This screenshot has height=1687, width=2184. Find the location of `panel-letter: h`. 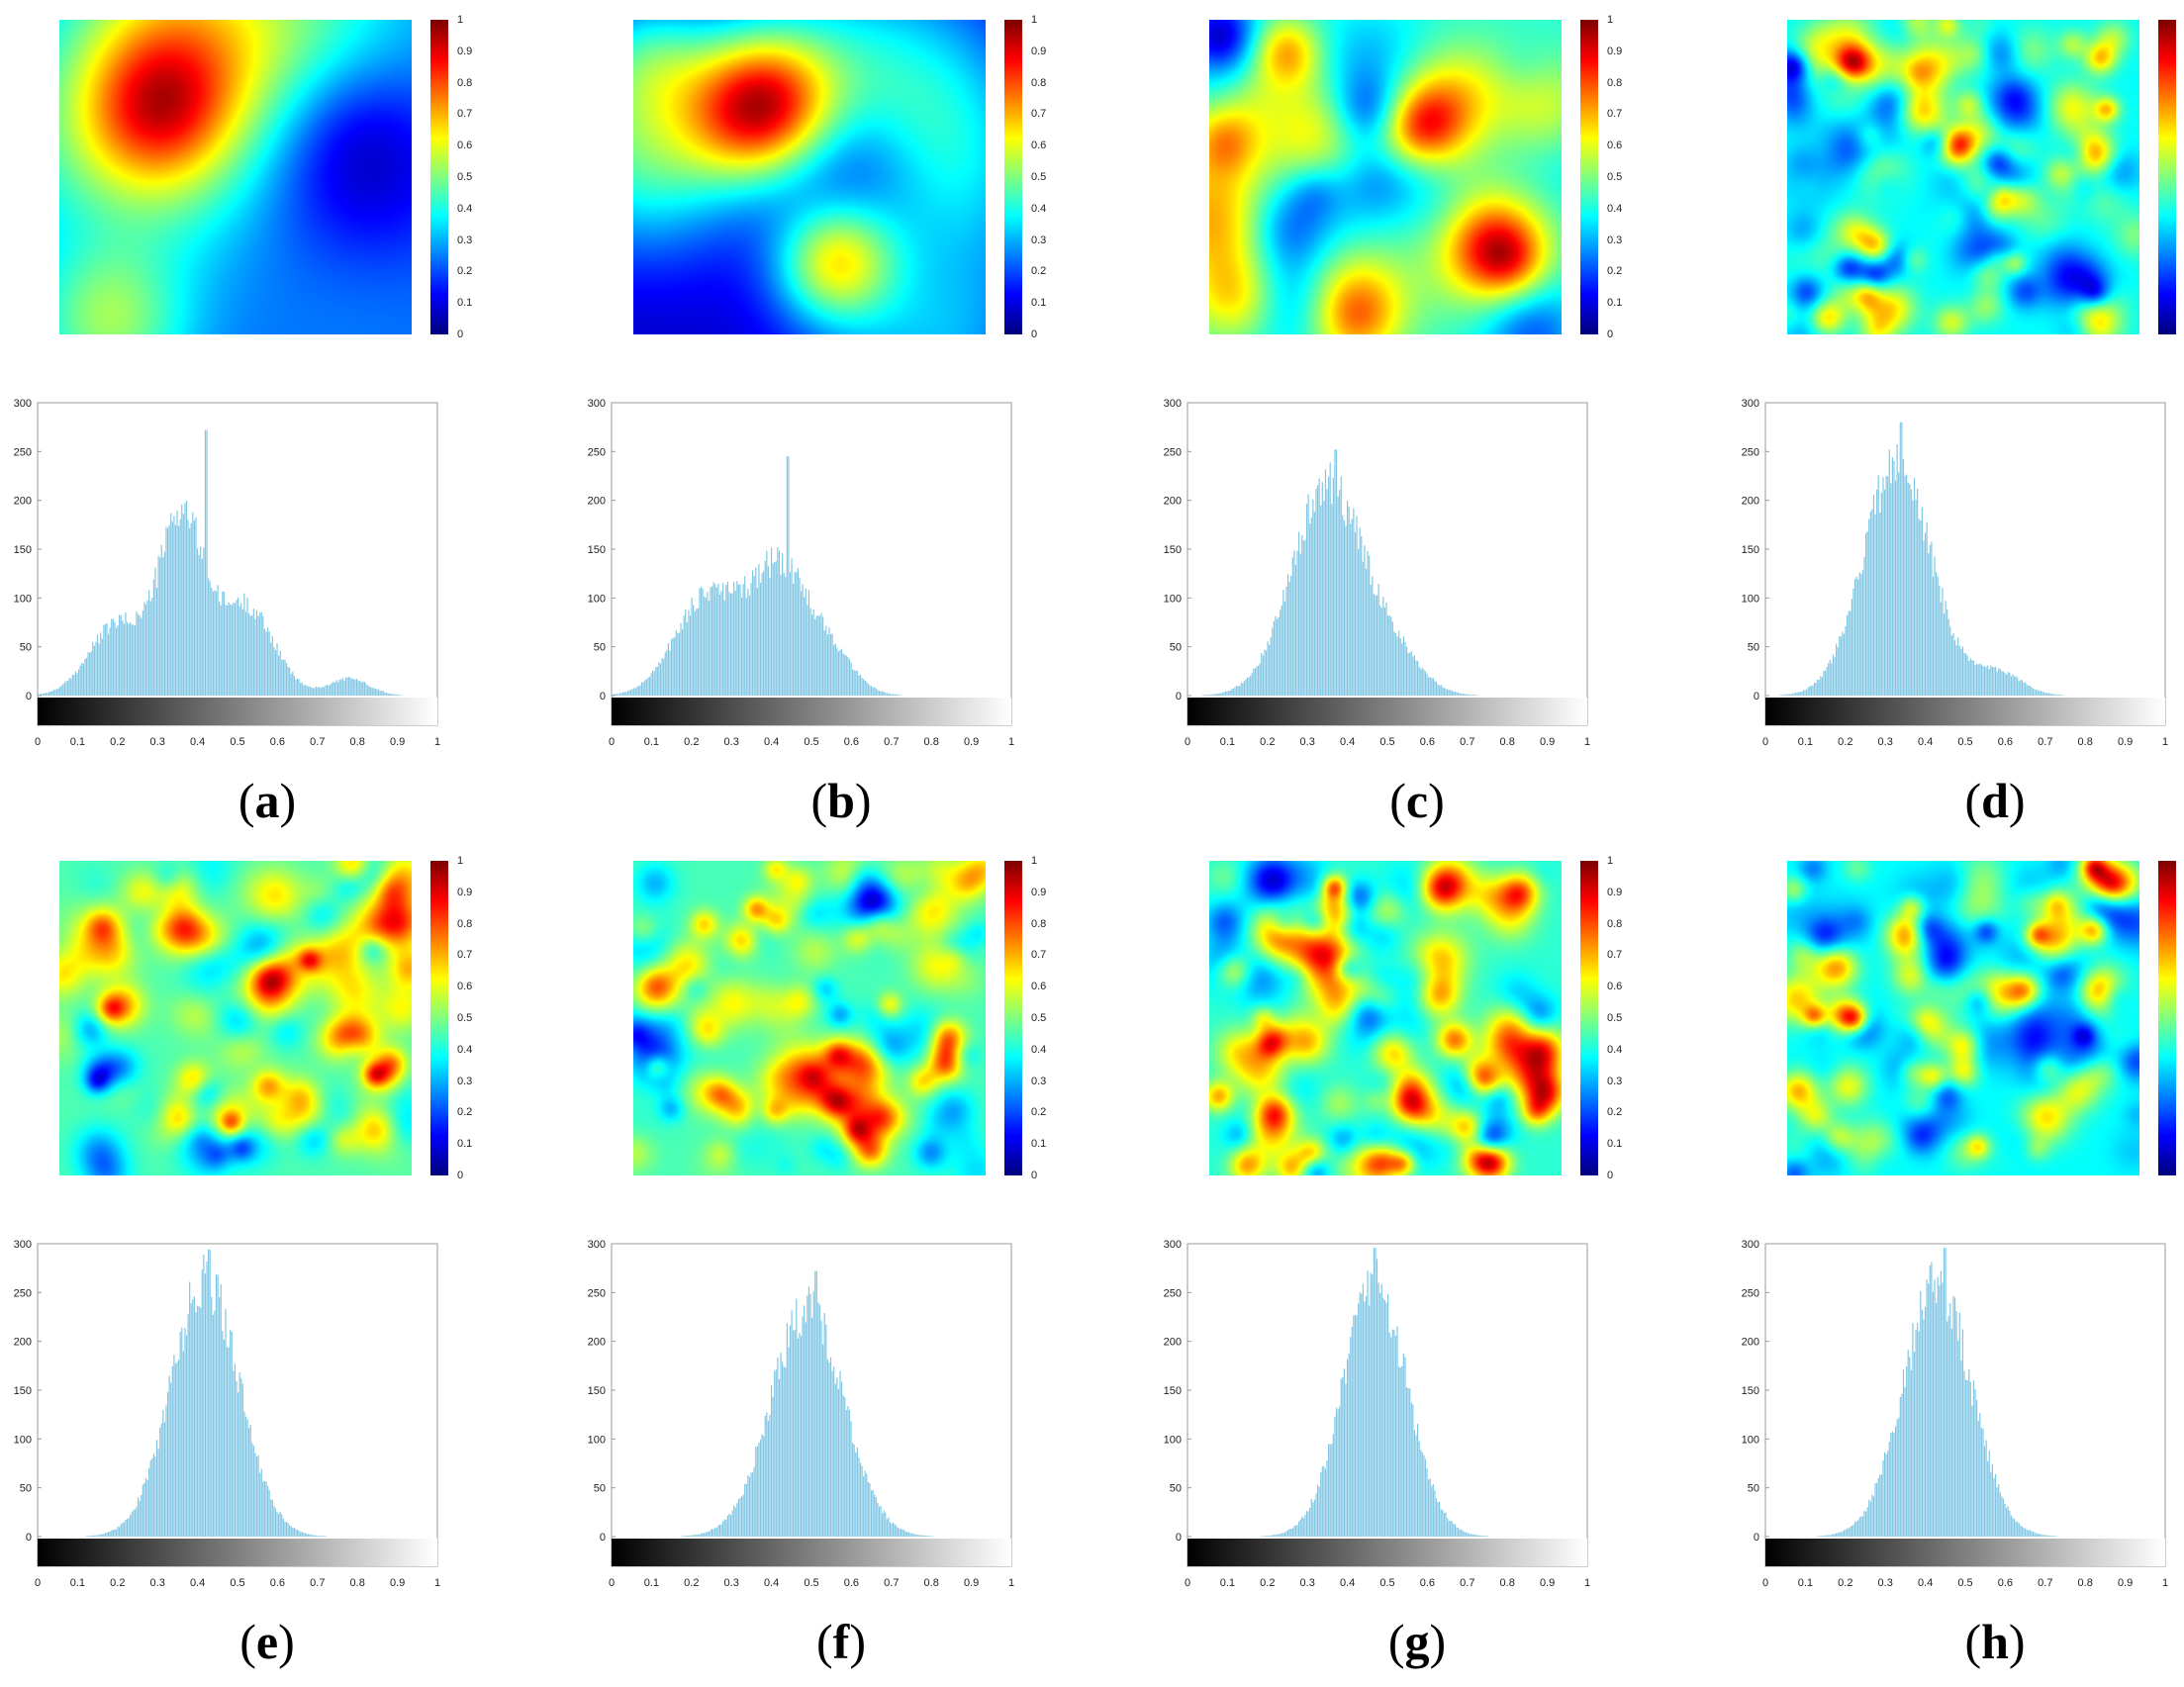

panel-letter: h is located at coordinates (1995, 1641).